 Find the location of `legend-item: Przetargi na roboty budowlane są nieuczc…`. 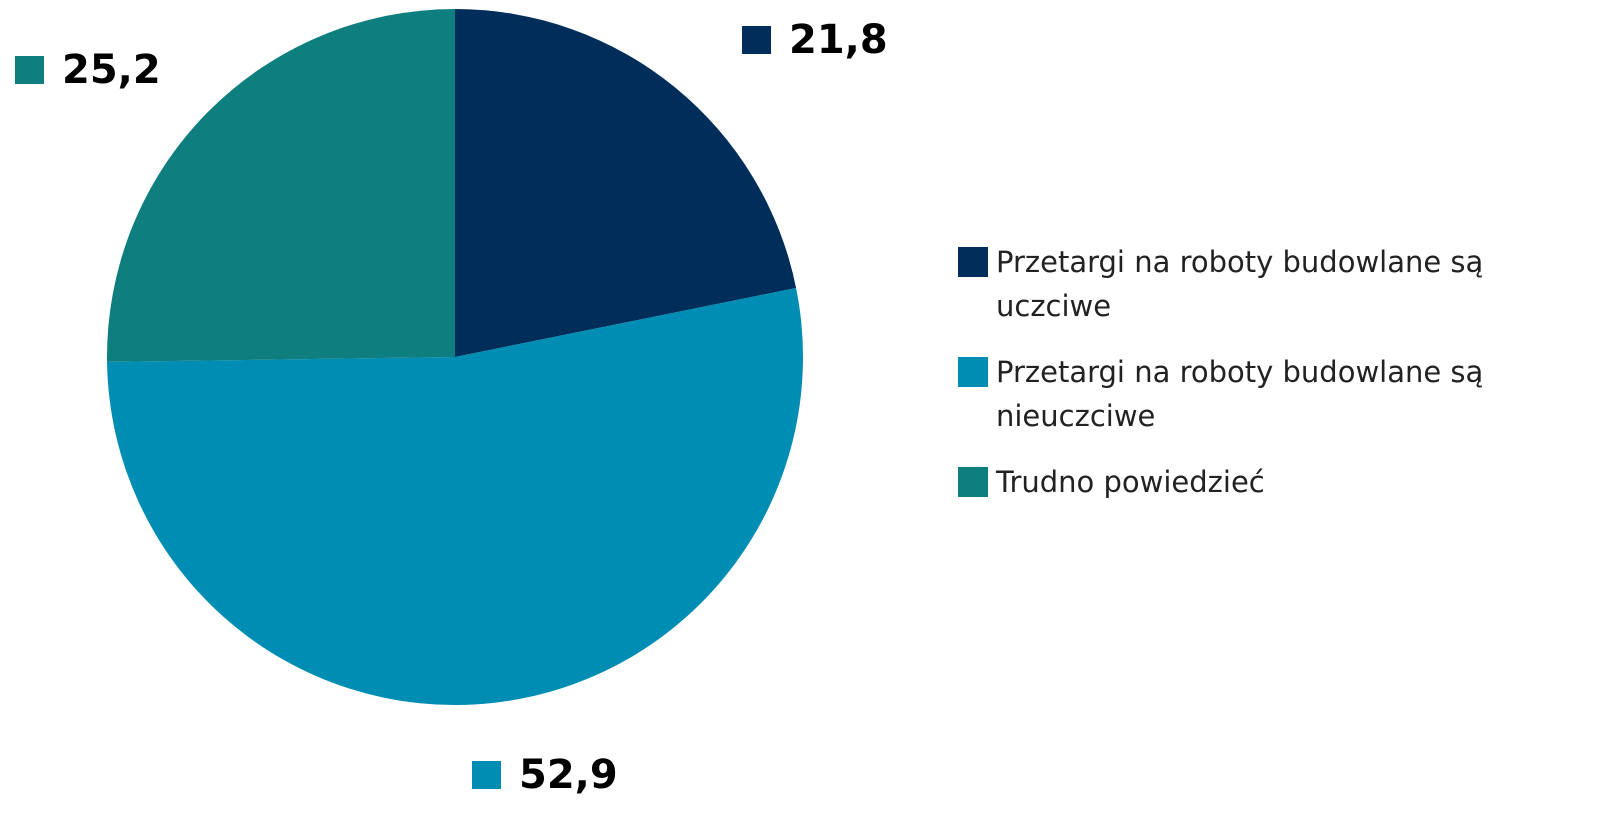

legend-item: Przetargi na roboty budowlane są nieuczc… is located at coordinates (1268, 394).